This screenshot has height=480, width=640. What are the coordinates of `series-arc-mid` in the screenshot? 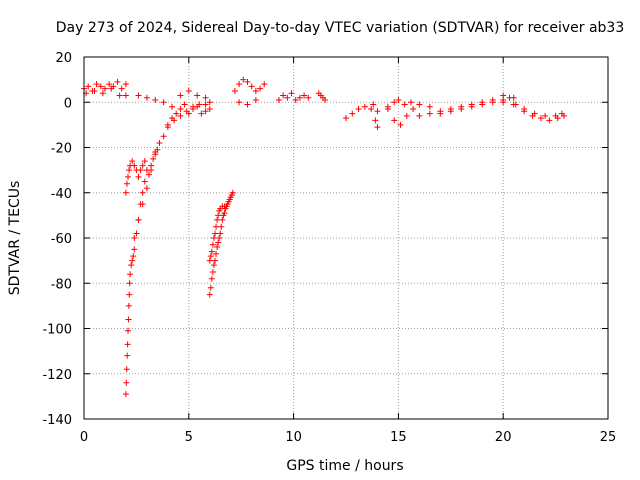 It's located at (221, 243).